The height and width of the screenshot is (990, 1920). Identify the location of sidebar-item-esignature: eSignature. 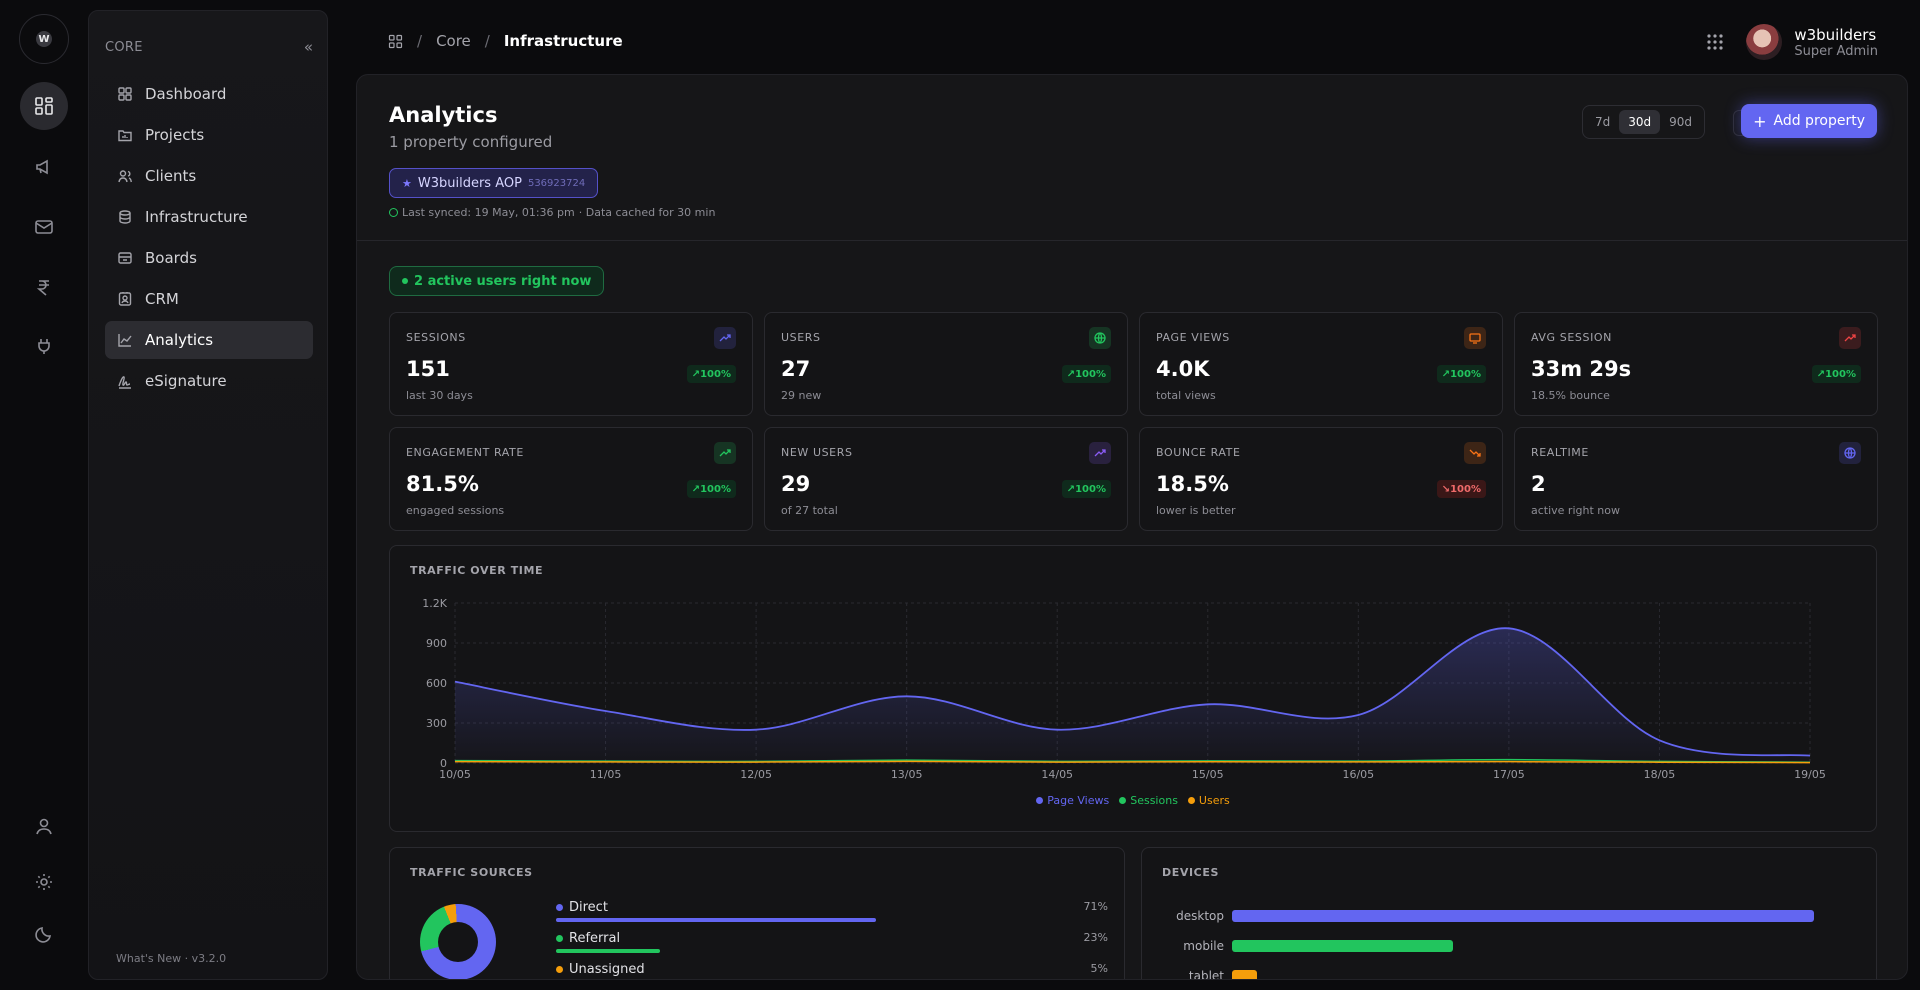
(209, 381).